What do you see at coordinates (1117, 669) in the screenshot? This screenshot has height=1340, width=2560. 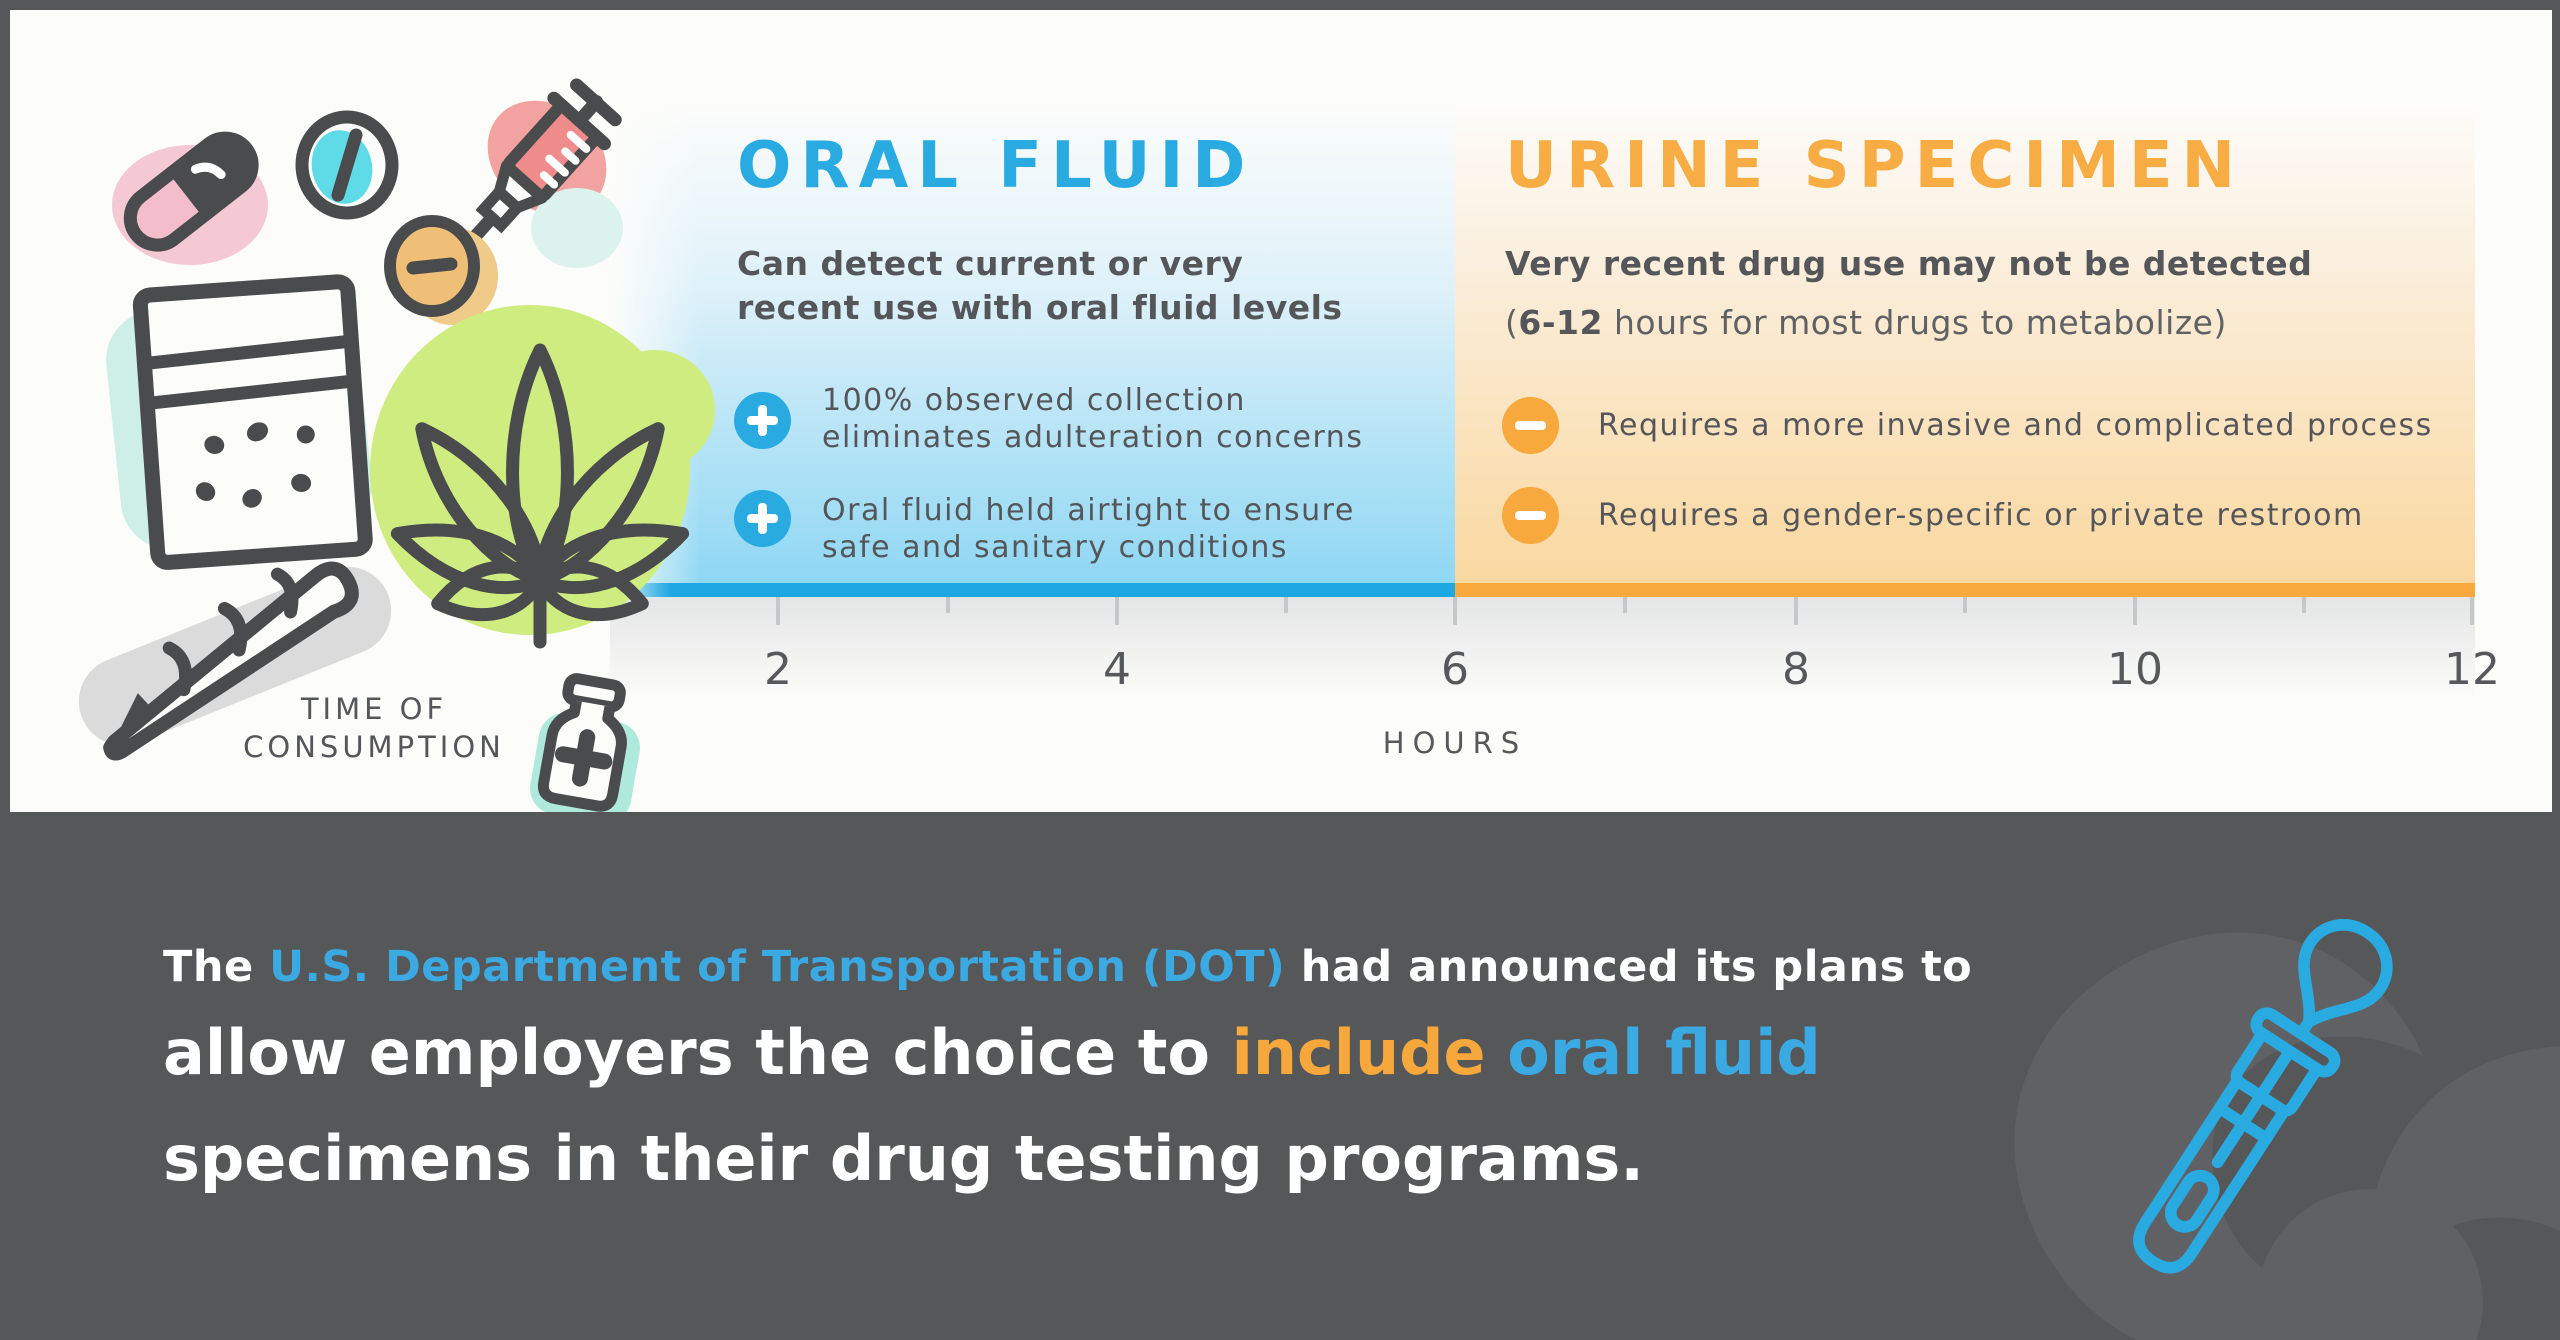 I see `axis-label-4: 4` at bounding box center [1117, 669].